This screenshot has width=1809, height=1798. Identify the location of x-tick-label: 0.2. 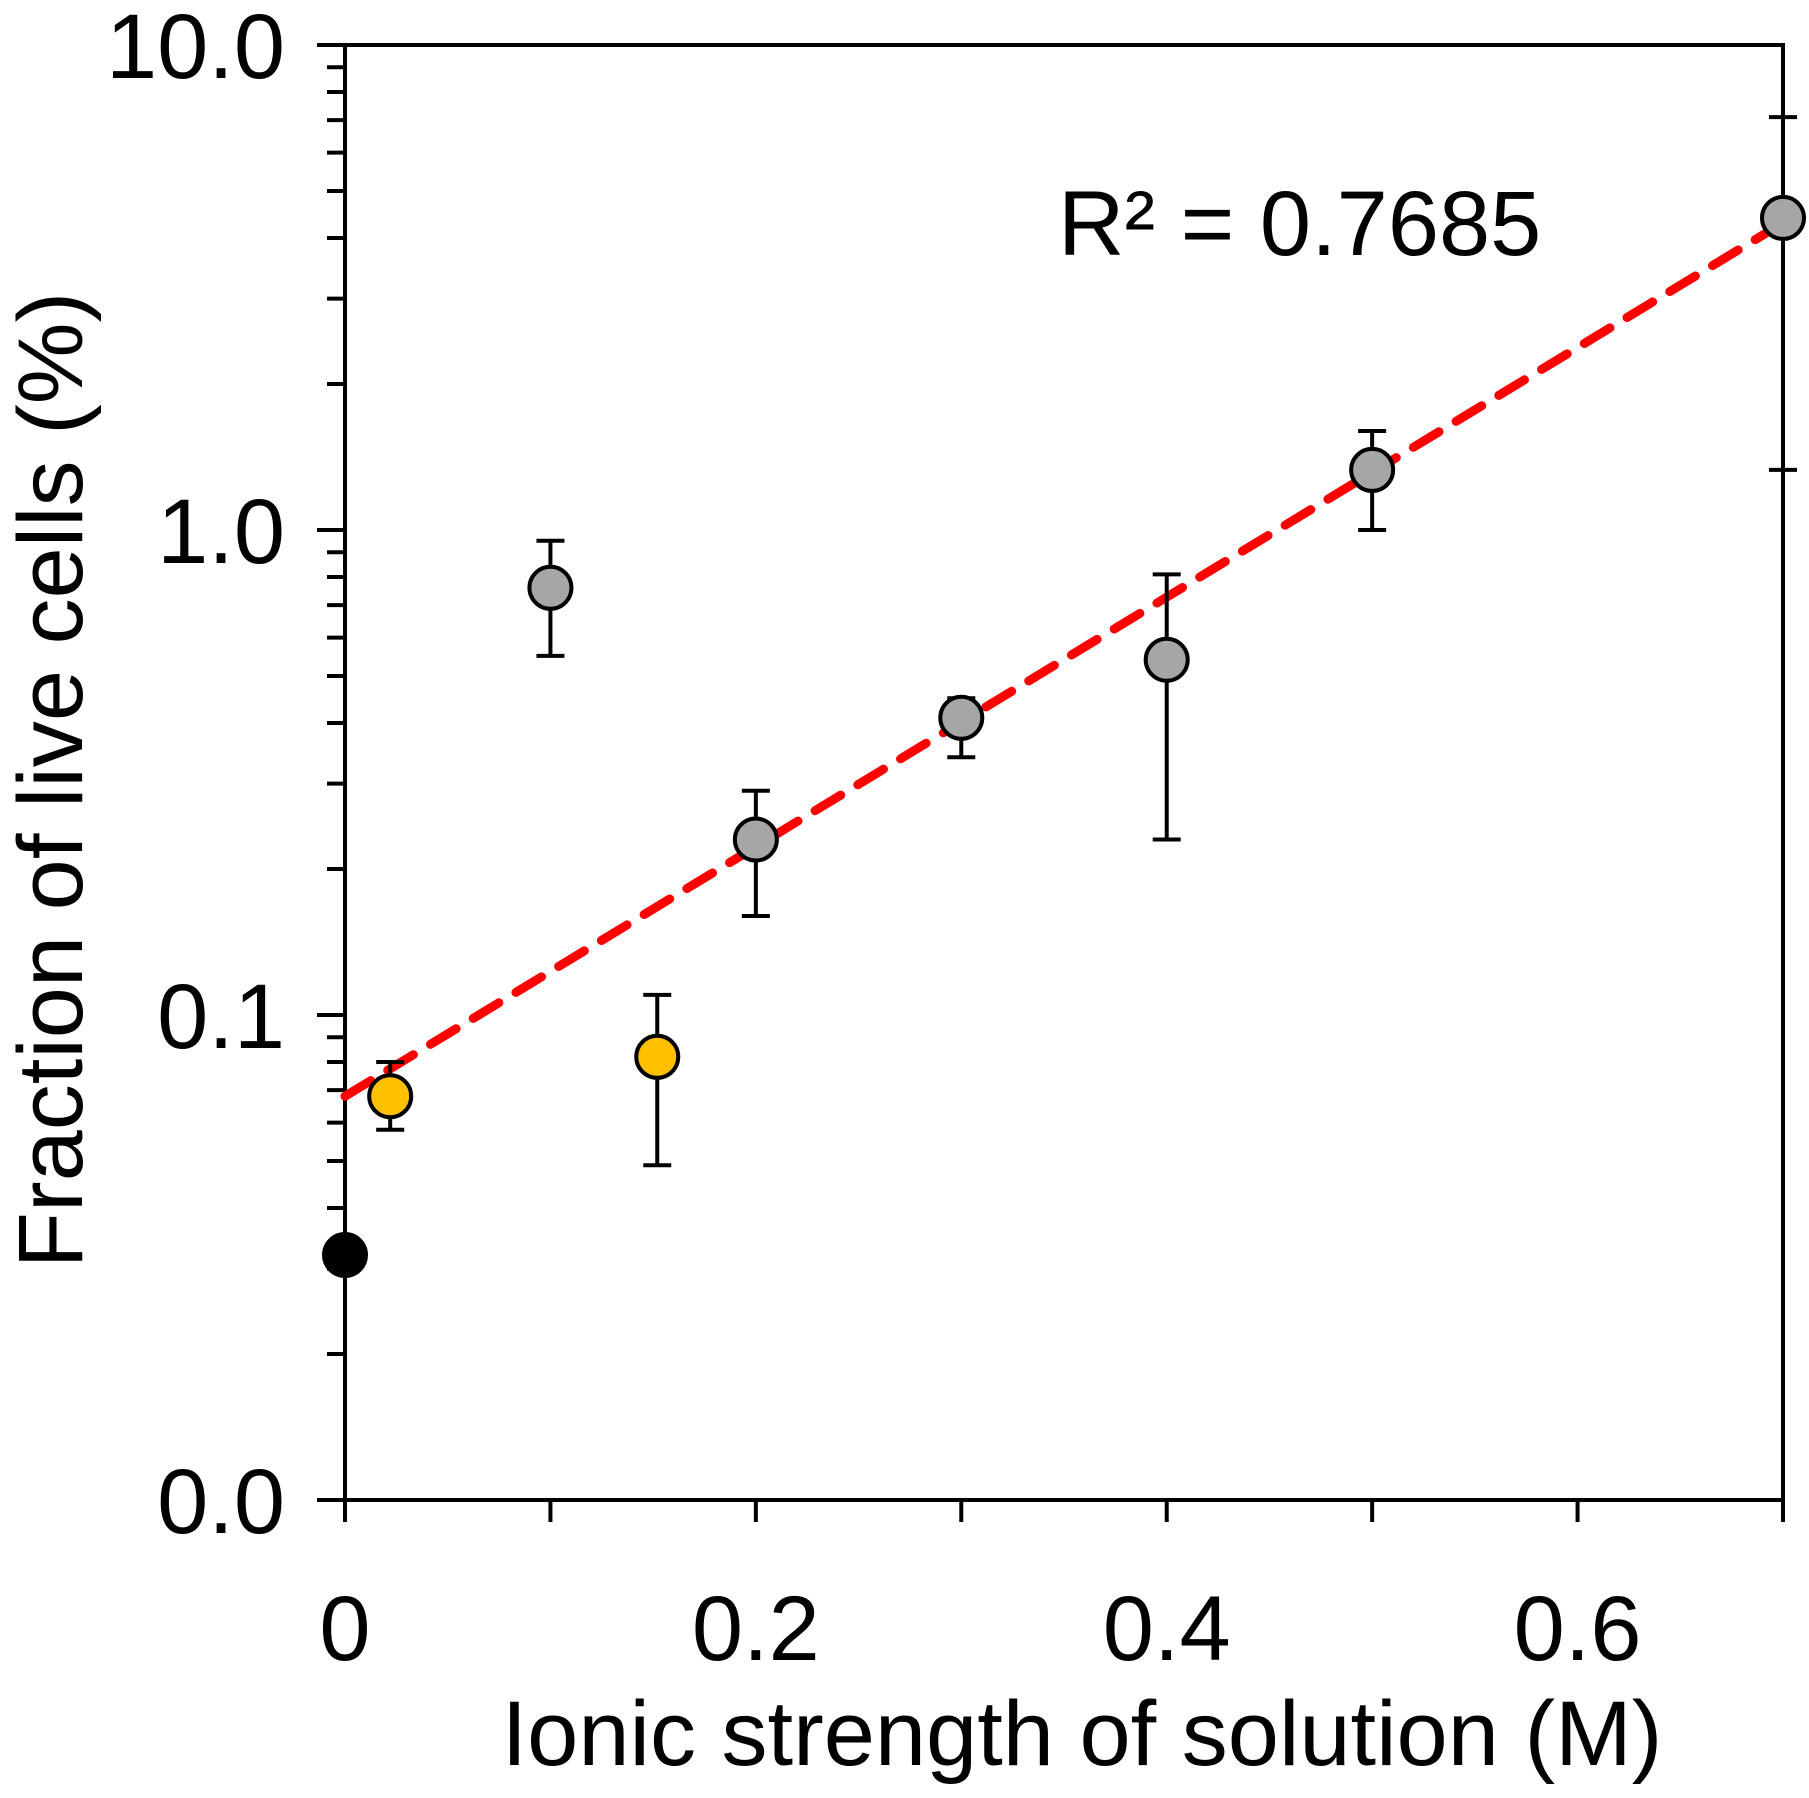
(756, 1629).